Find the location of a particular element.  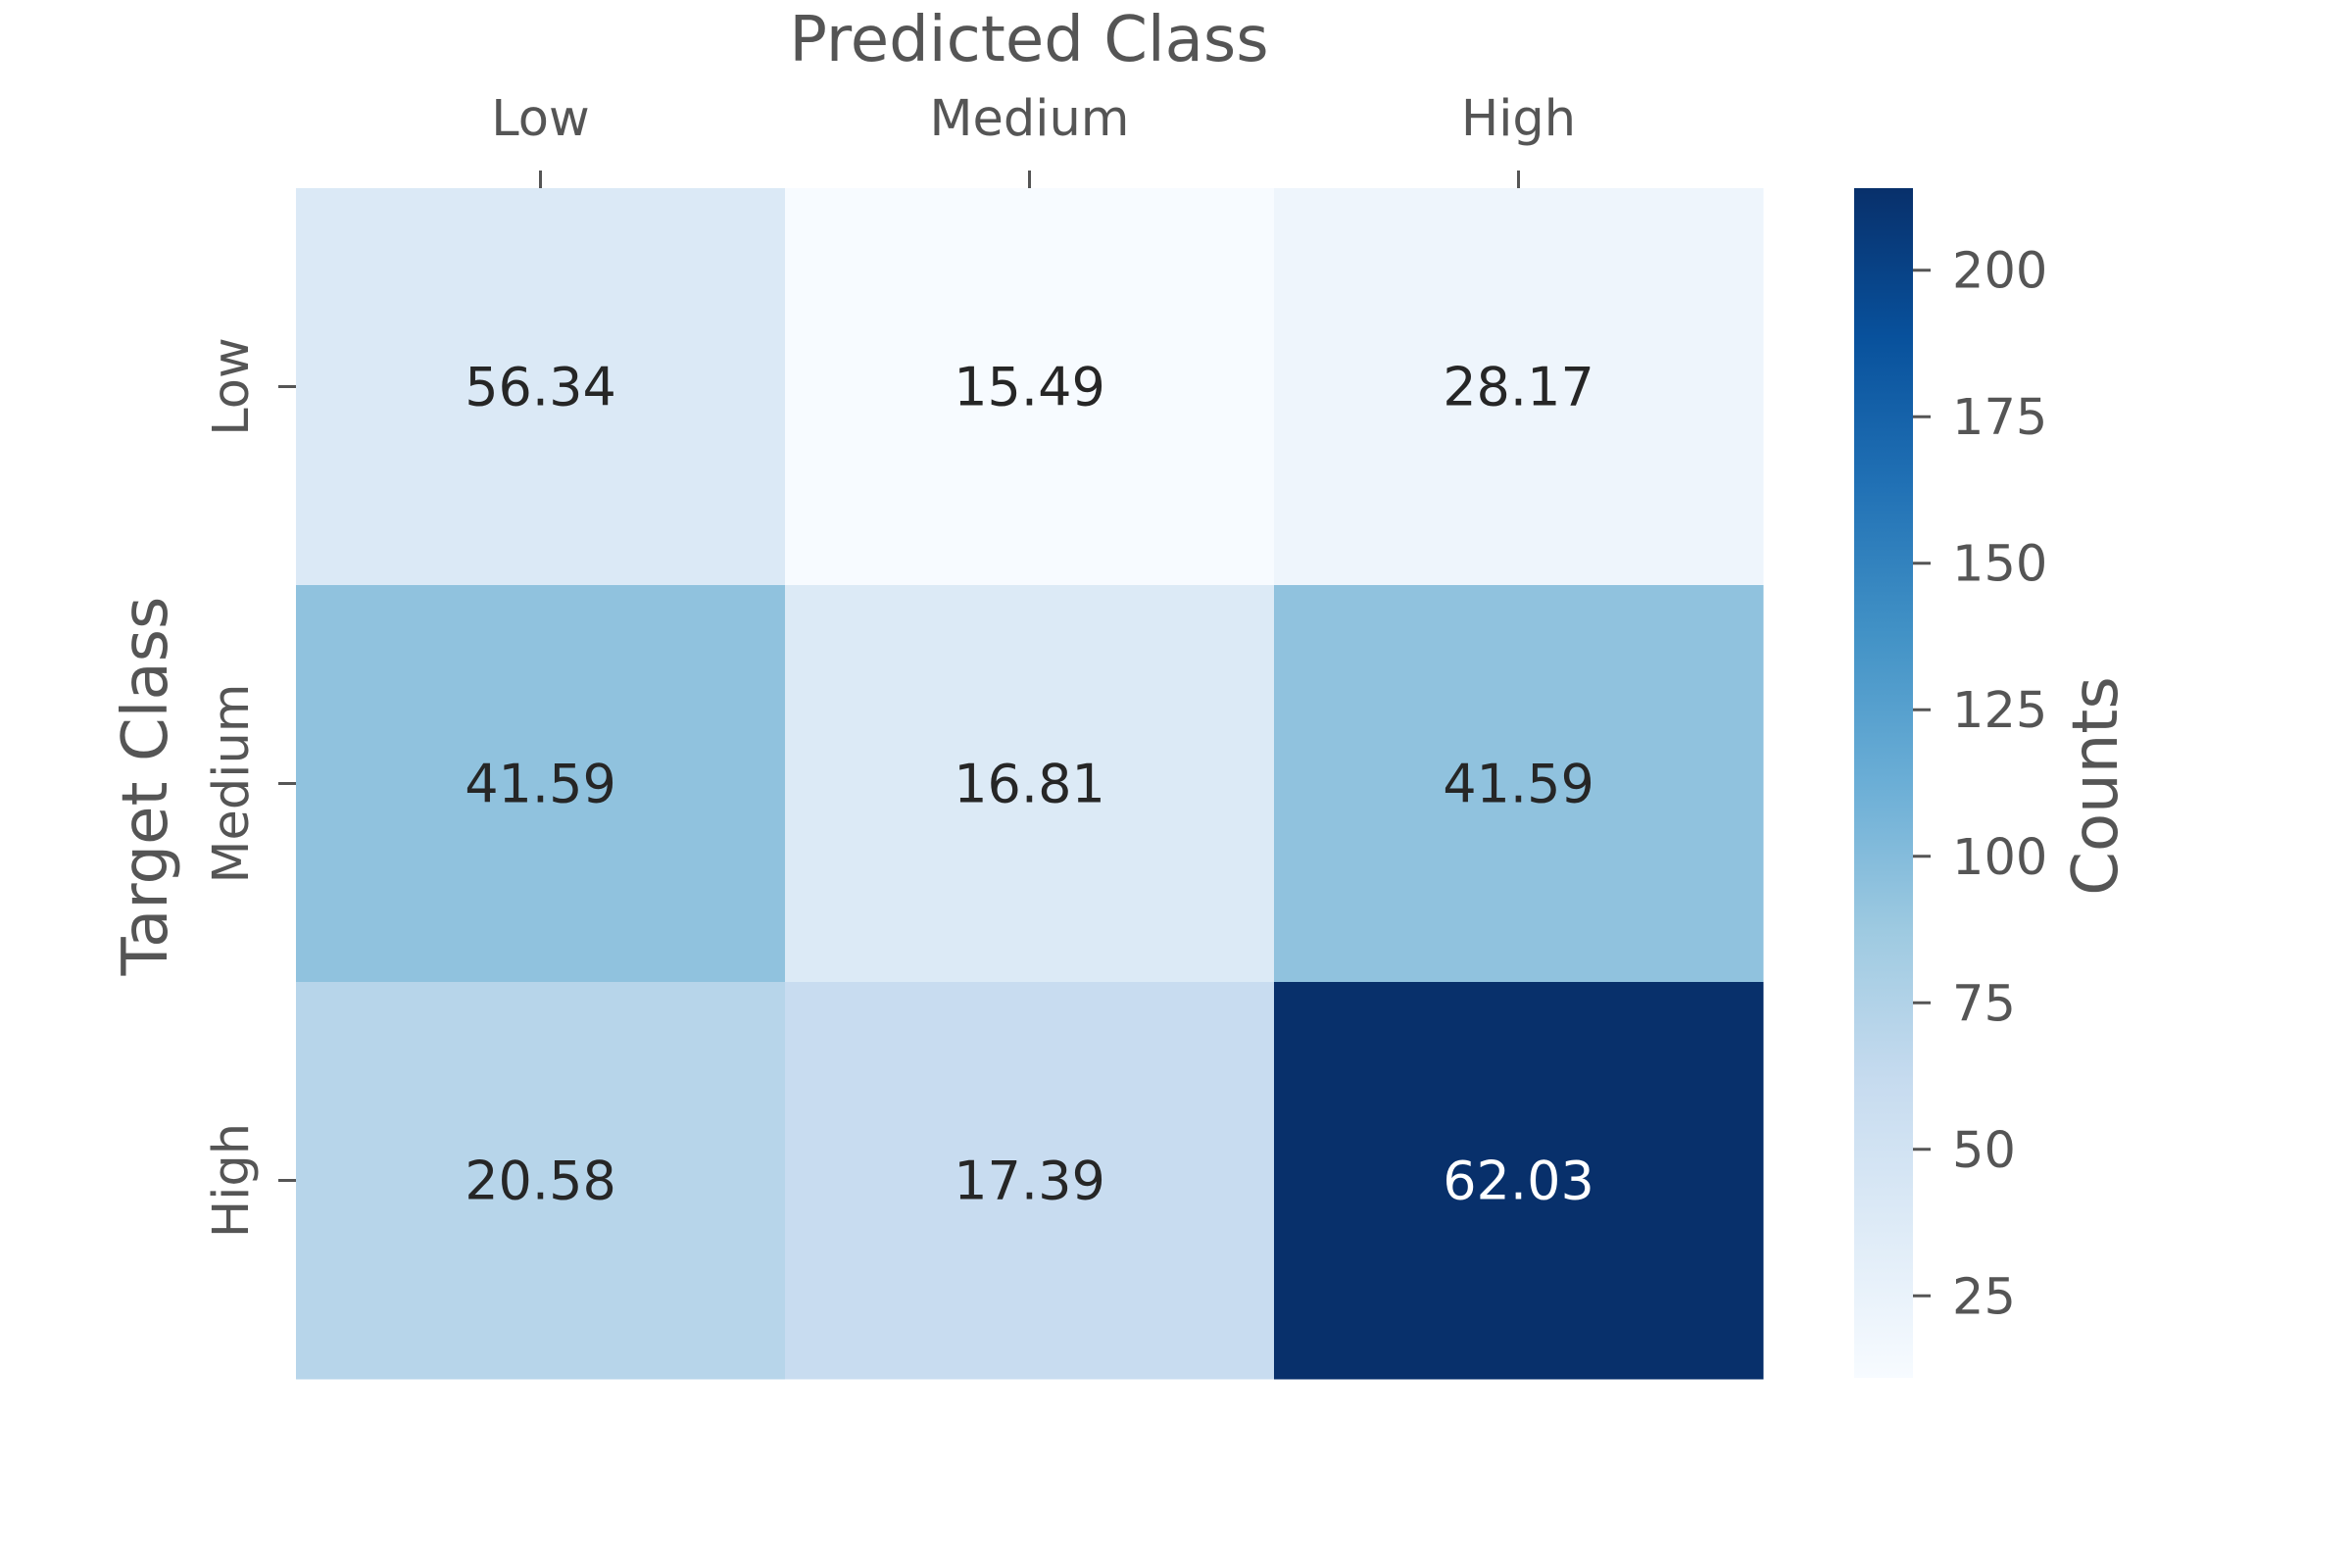

cell-value-label-low-high: 28.17 is located at coordinates (1518, 387).